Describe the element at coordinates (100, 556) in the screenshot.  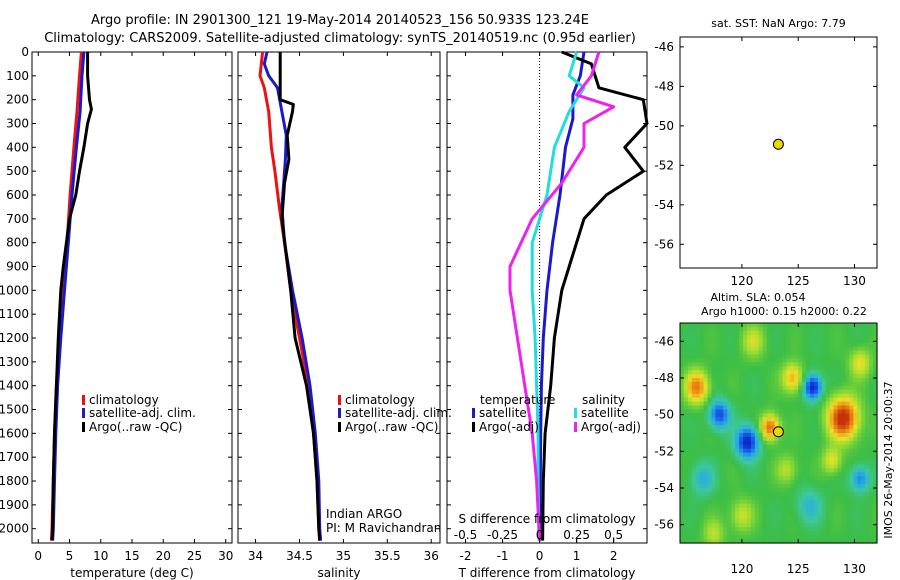
I see `temperature-tick-label: 10` at that location.